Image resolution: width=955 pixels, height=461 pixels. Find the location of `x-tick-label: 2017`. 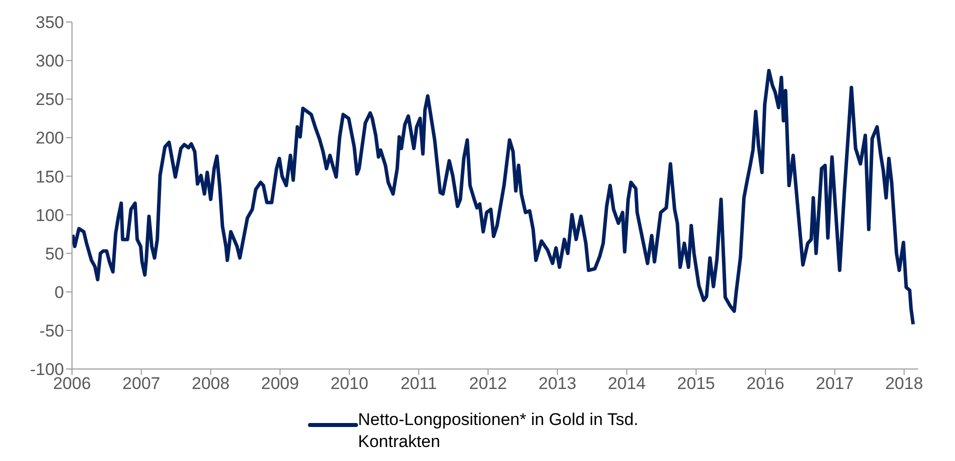

x-tick-label: 2017 is located at coordinates (835, 384).